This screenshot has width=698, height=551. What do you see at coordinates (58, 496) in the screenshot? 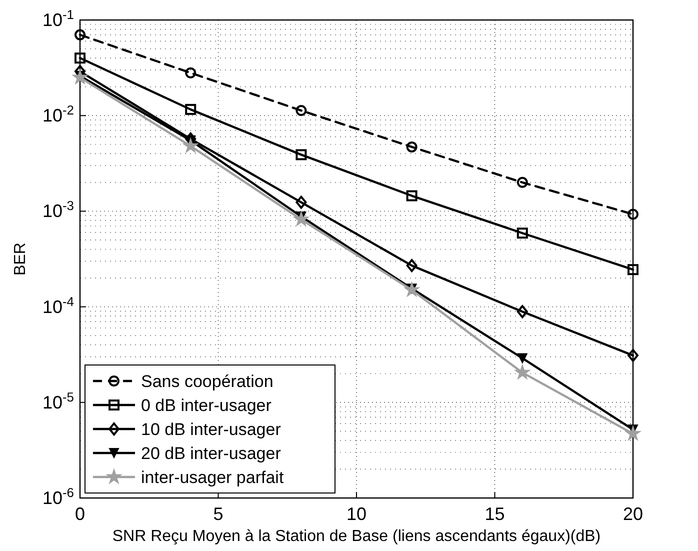
I see `y-tick-label: 10$^{-6}$` at bounding box center [58, 496].